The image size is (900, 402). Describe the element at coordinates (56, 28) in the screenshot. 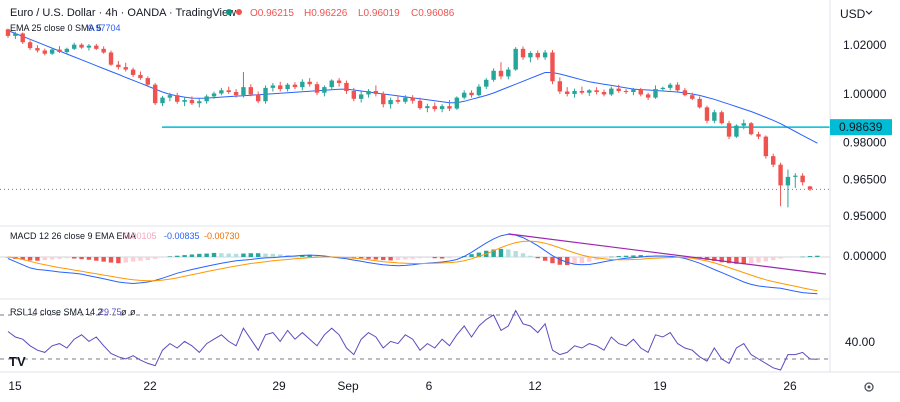

I see `ema-indicator-label: EMA 25 close 0 SMA 5` at that location.